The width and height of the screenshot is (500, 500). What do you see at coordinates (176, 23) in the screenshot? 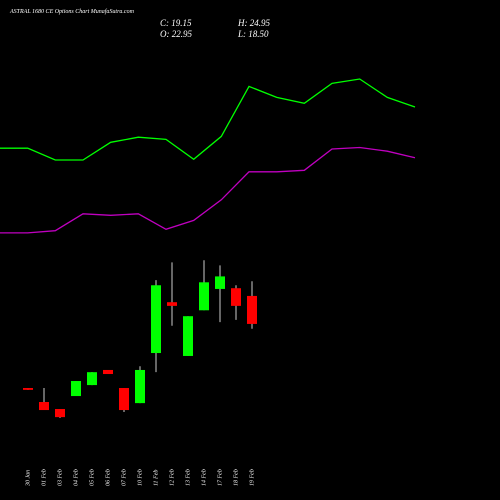
I see `close-label: C: 19.15` at bounding box center [176, 23].